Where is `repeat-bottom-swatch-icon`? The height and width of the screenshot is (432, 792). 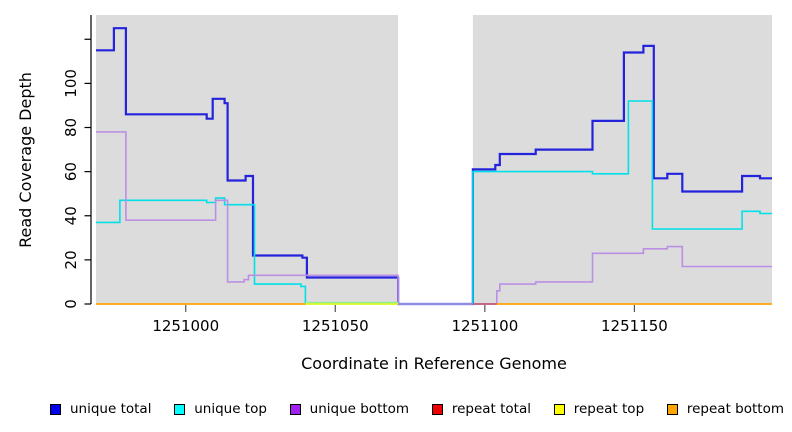
repeat-bottom-swatch-icon is located at coordinates (672, 409).